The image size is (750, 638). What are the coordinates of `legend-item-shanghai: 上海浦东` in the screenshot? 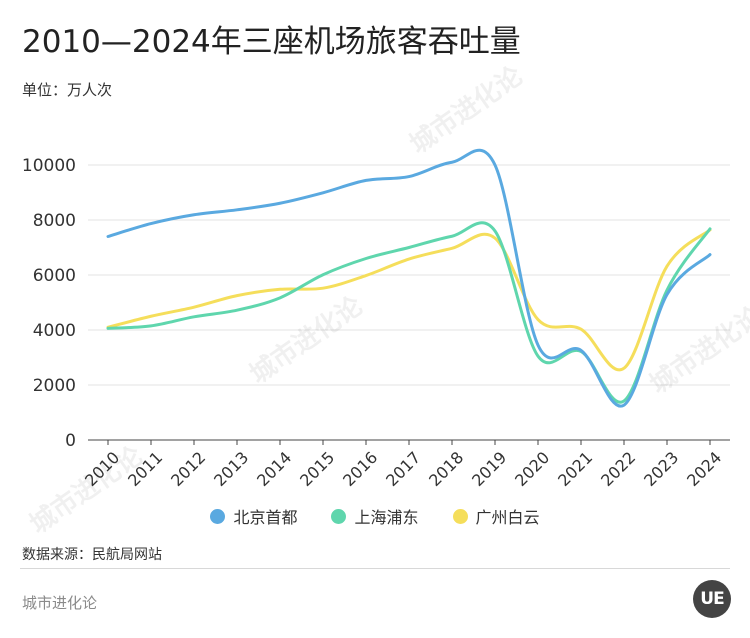 It's located at (375, 516).